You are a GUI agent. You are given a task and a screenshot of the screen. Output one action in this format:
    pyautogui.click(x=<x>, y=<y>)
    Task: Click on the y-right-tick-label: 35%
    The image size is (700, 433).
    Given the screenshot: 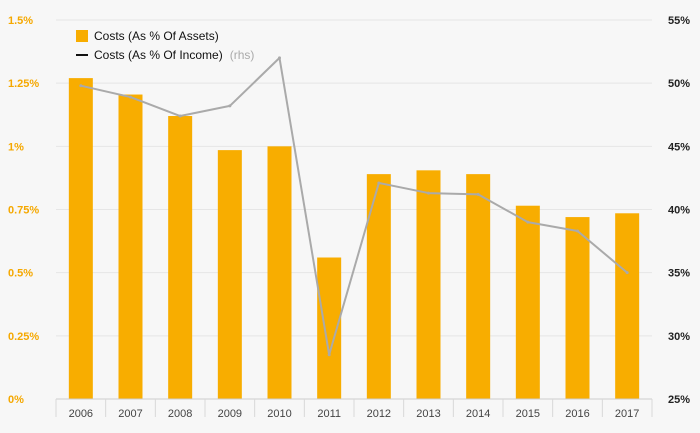 What is the action you would take?
    pyautogui.click(x=679, y=274)
    